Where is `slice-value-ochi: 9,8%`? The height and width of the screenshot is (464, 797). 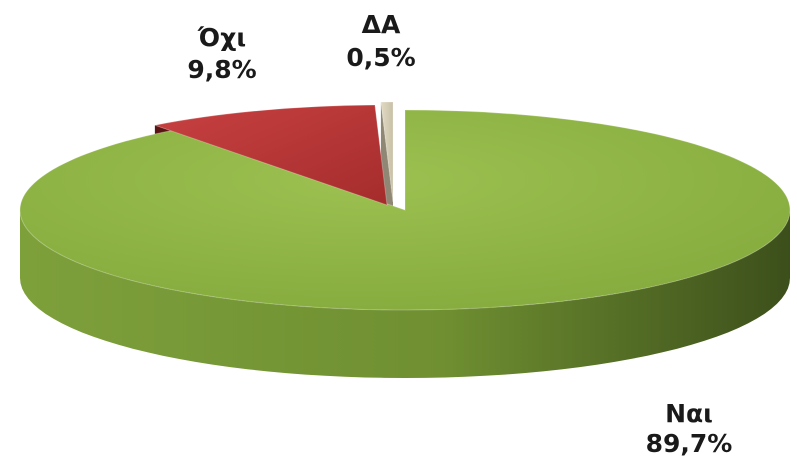
slice-value-ochi: 9,8% is located at coordinates (221, 69).